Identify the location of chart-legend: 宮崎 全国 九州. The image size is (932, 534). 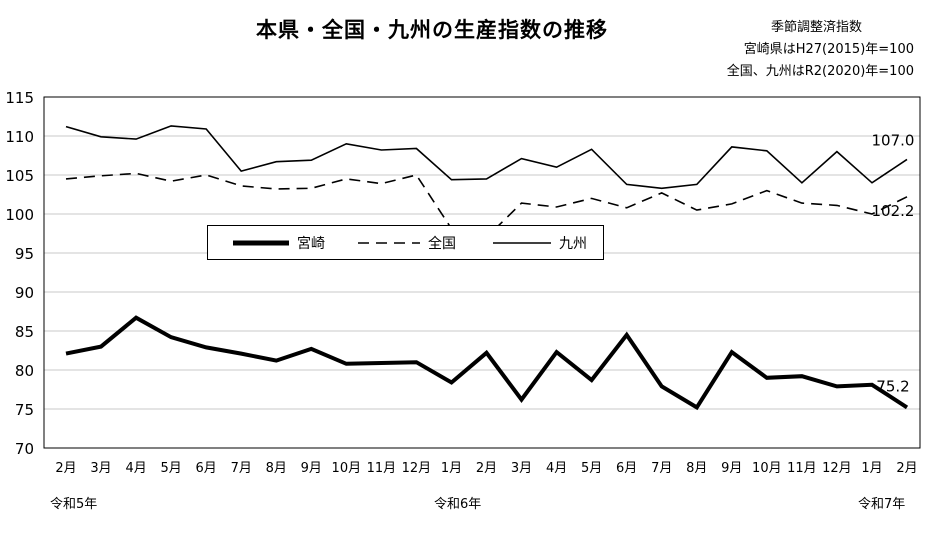
(405, 242).